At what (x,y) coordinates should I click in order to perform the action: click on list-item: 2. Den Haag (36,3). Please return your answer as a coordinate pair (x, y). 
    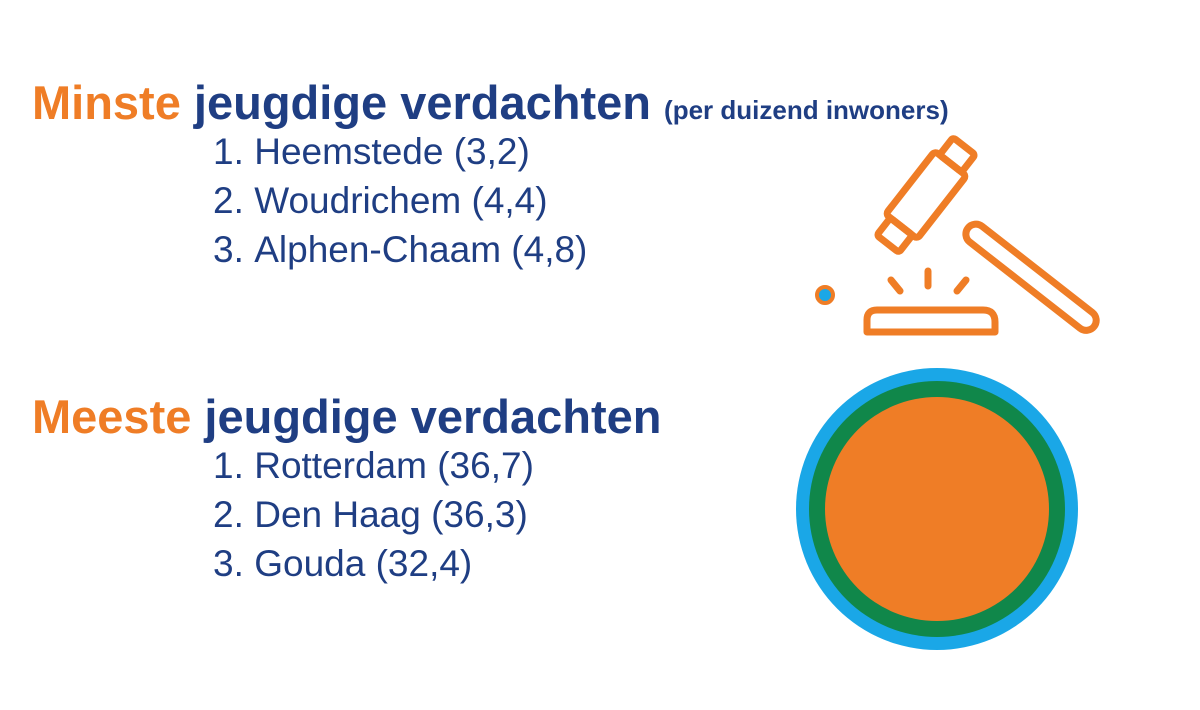
    Looking at the image, I should click on (373, 514).